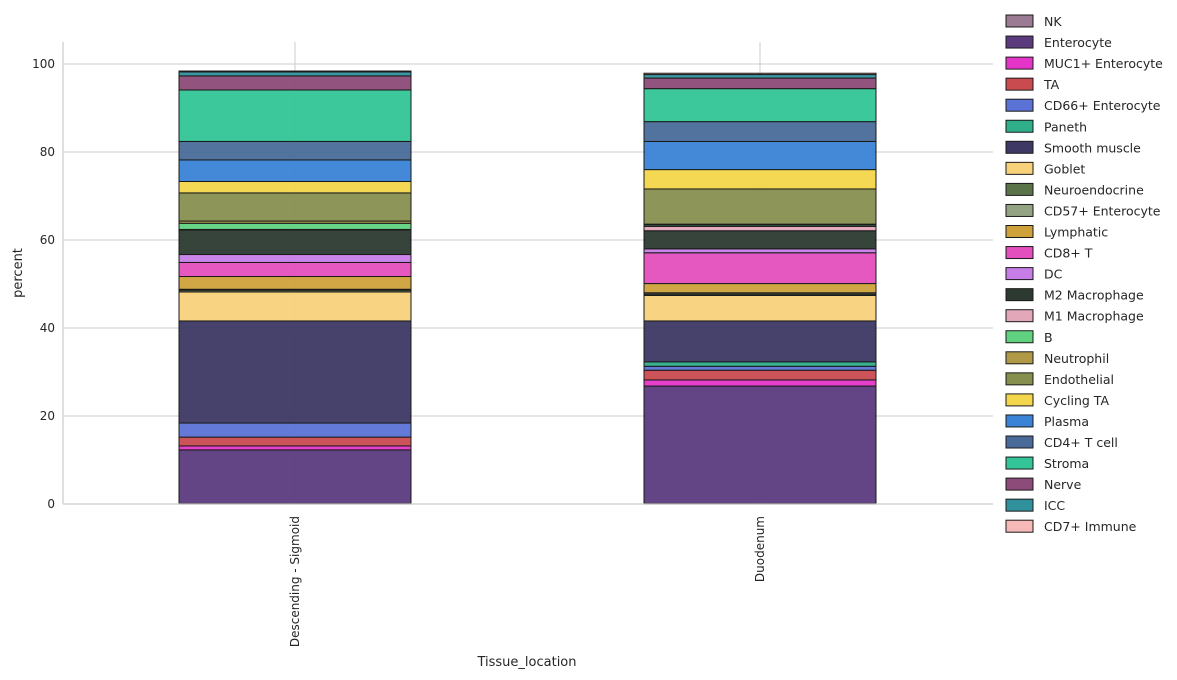  I want to click on legend-label: Enterocyte, so click(1078, 42).